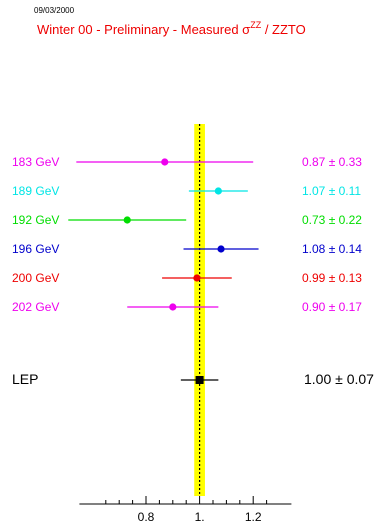  What do you see at coordinates (186, 191) in the screenshot?
I see `data-row: 189 GeV 1.07 ± 0.11` at bounding box center [186, 191].